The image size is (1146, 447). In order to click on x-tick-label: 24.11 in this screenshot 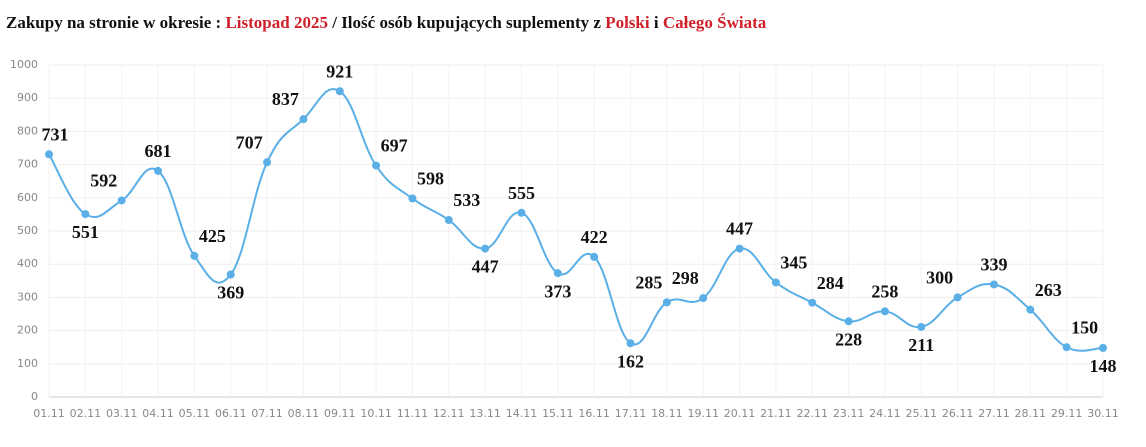, I will do `click(885, 413)`.